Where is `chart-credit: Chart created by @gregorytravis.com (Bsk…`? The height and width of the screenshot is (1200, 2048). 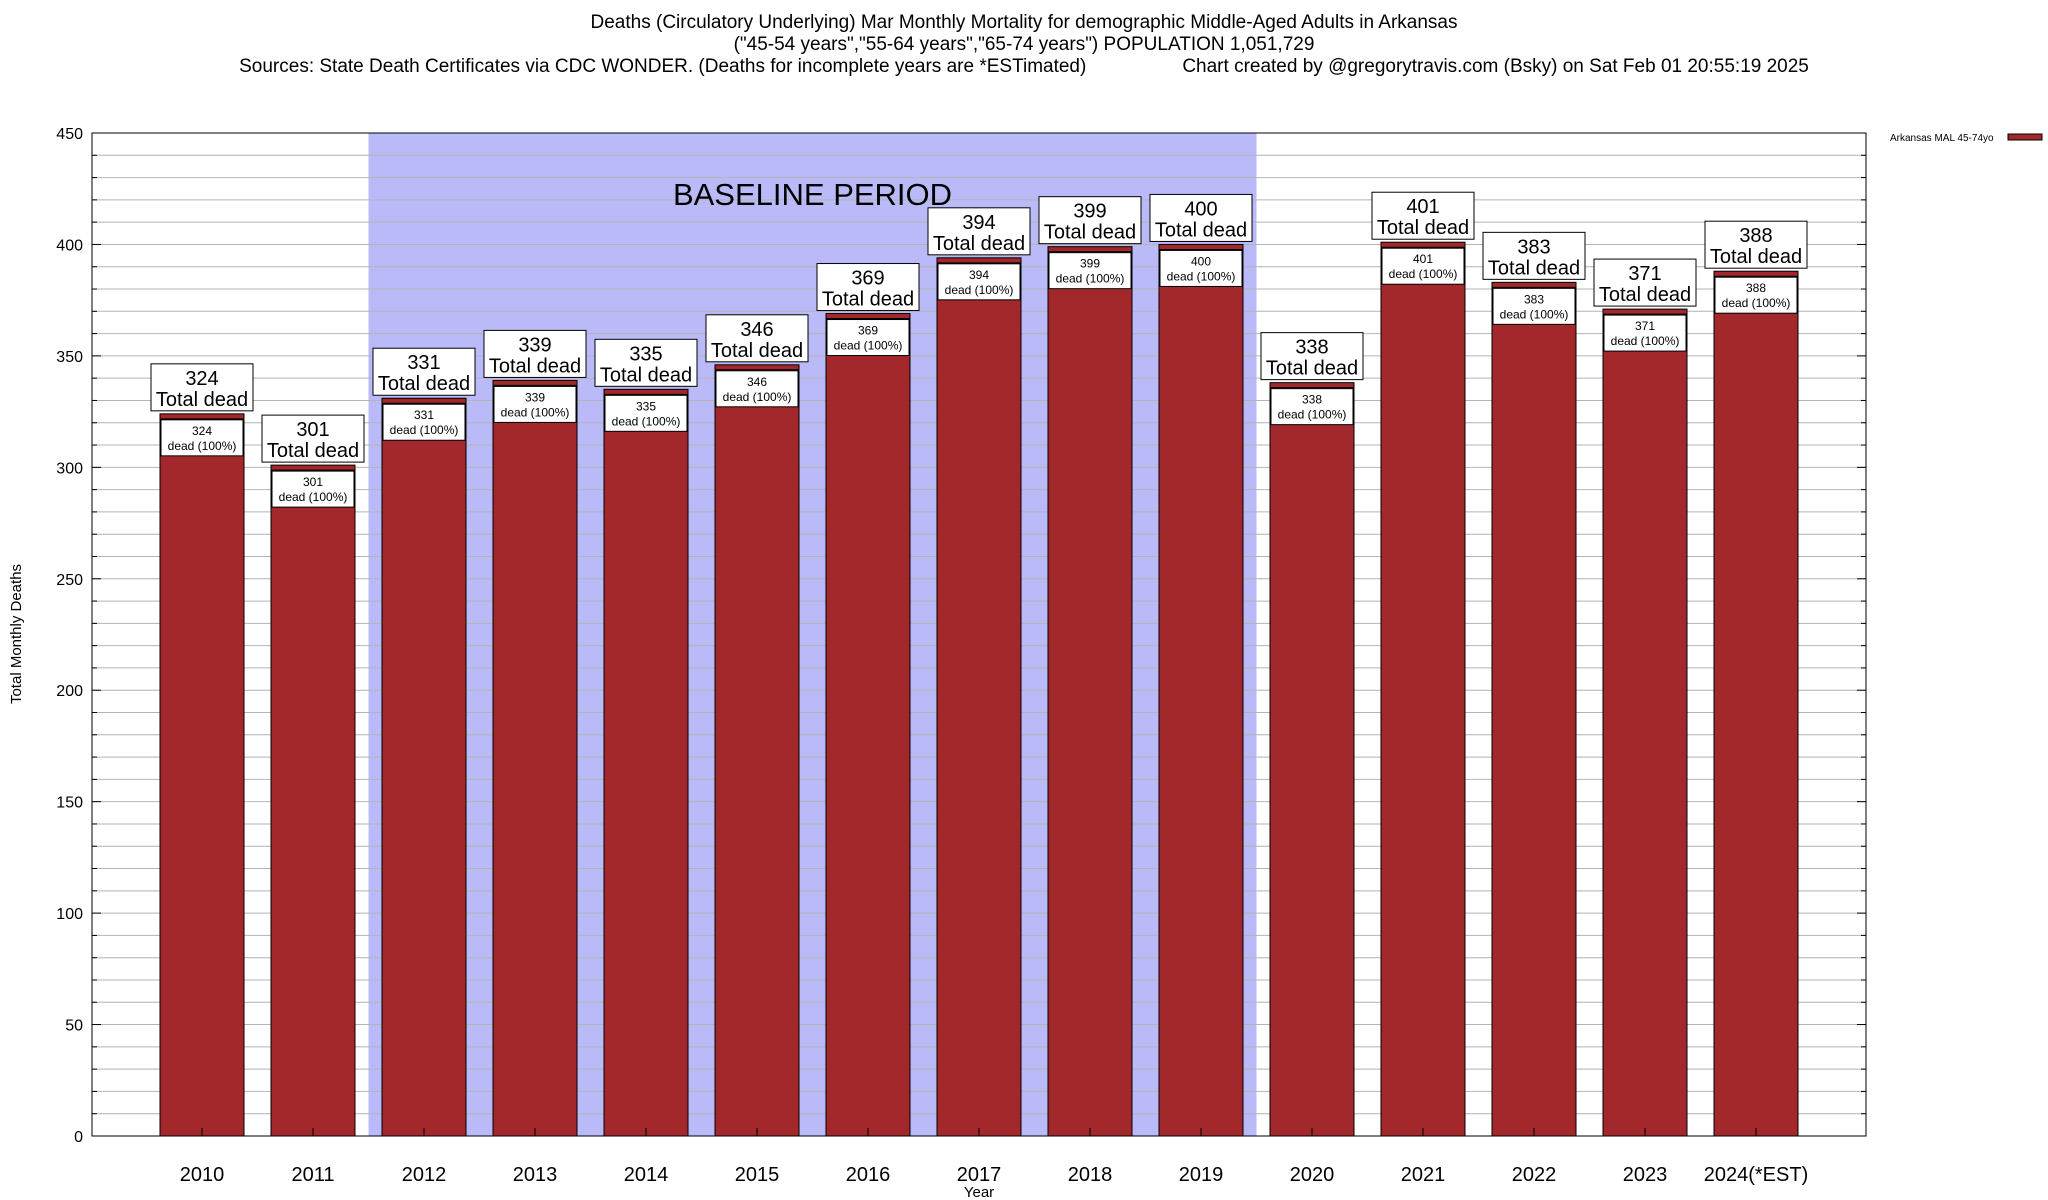 chart-credit: Chart created by @gregorytravis.com (Bsk… is located at coordinates (1495, 66).